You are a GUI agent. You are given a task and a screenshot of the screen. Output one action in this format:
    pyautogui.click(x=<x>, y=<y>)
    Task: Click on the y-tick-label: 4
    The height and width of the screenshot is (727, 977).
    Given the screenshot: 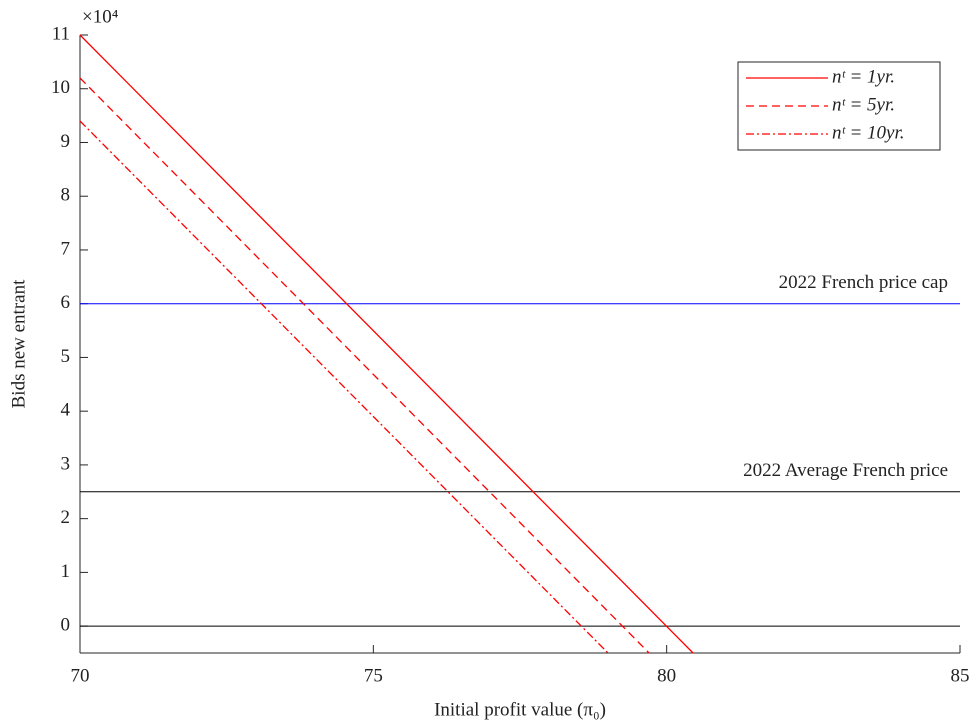 What is the action you would take?
    pyautogui.click(x=66, y=410)
    